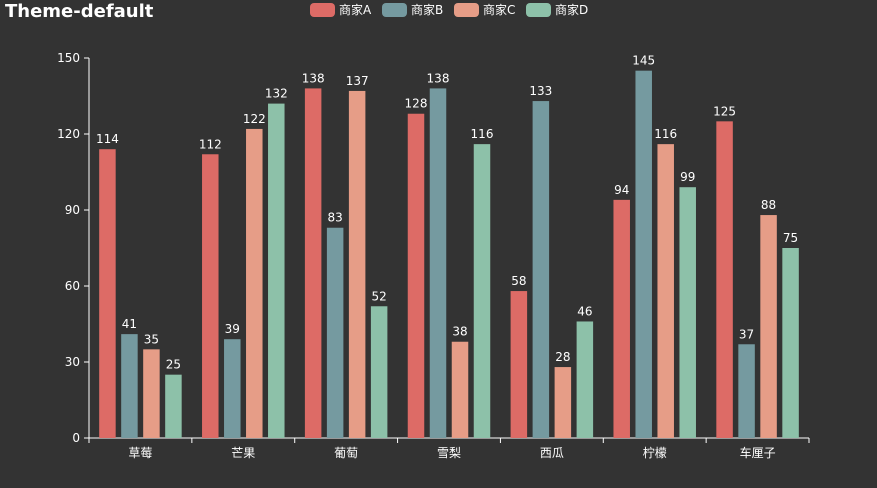 This screenshot has width=877, height=488. Describe the element at coordinates (379, 296) in the screenshot. I see `data-label: 52` at that location.